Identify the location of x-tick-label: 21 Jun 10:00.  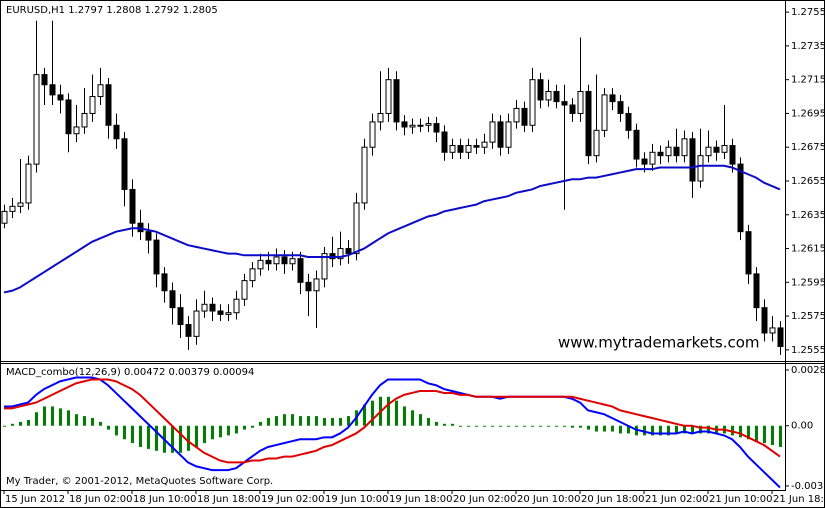
(741, 499).